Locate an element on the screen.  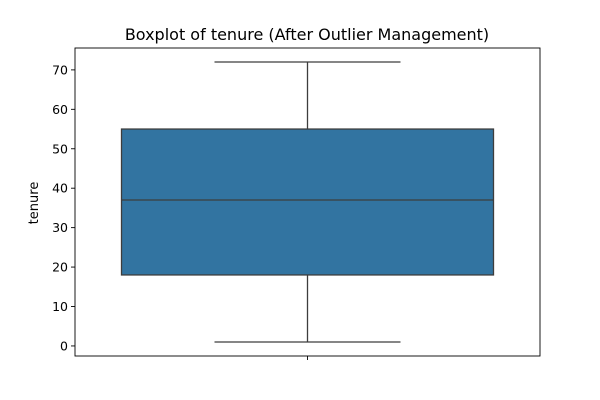
y-tick-label: 40 is located at coordinates (60, 188).